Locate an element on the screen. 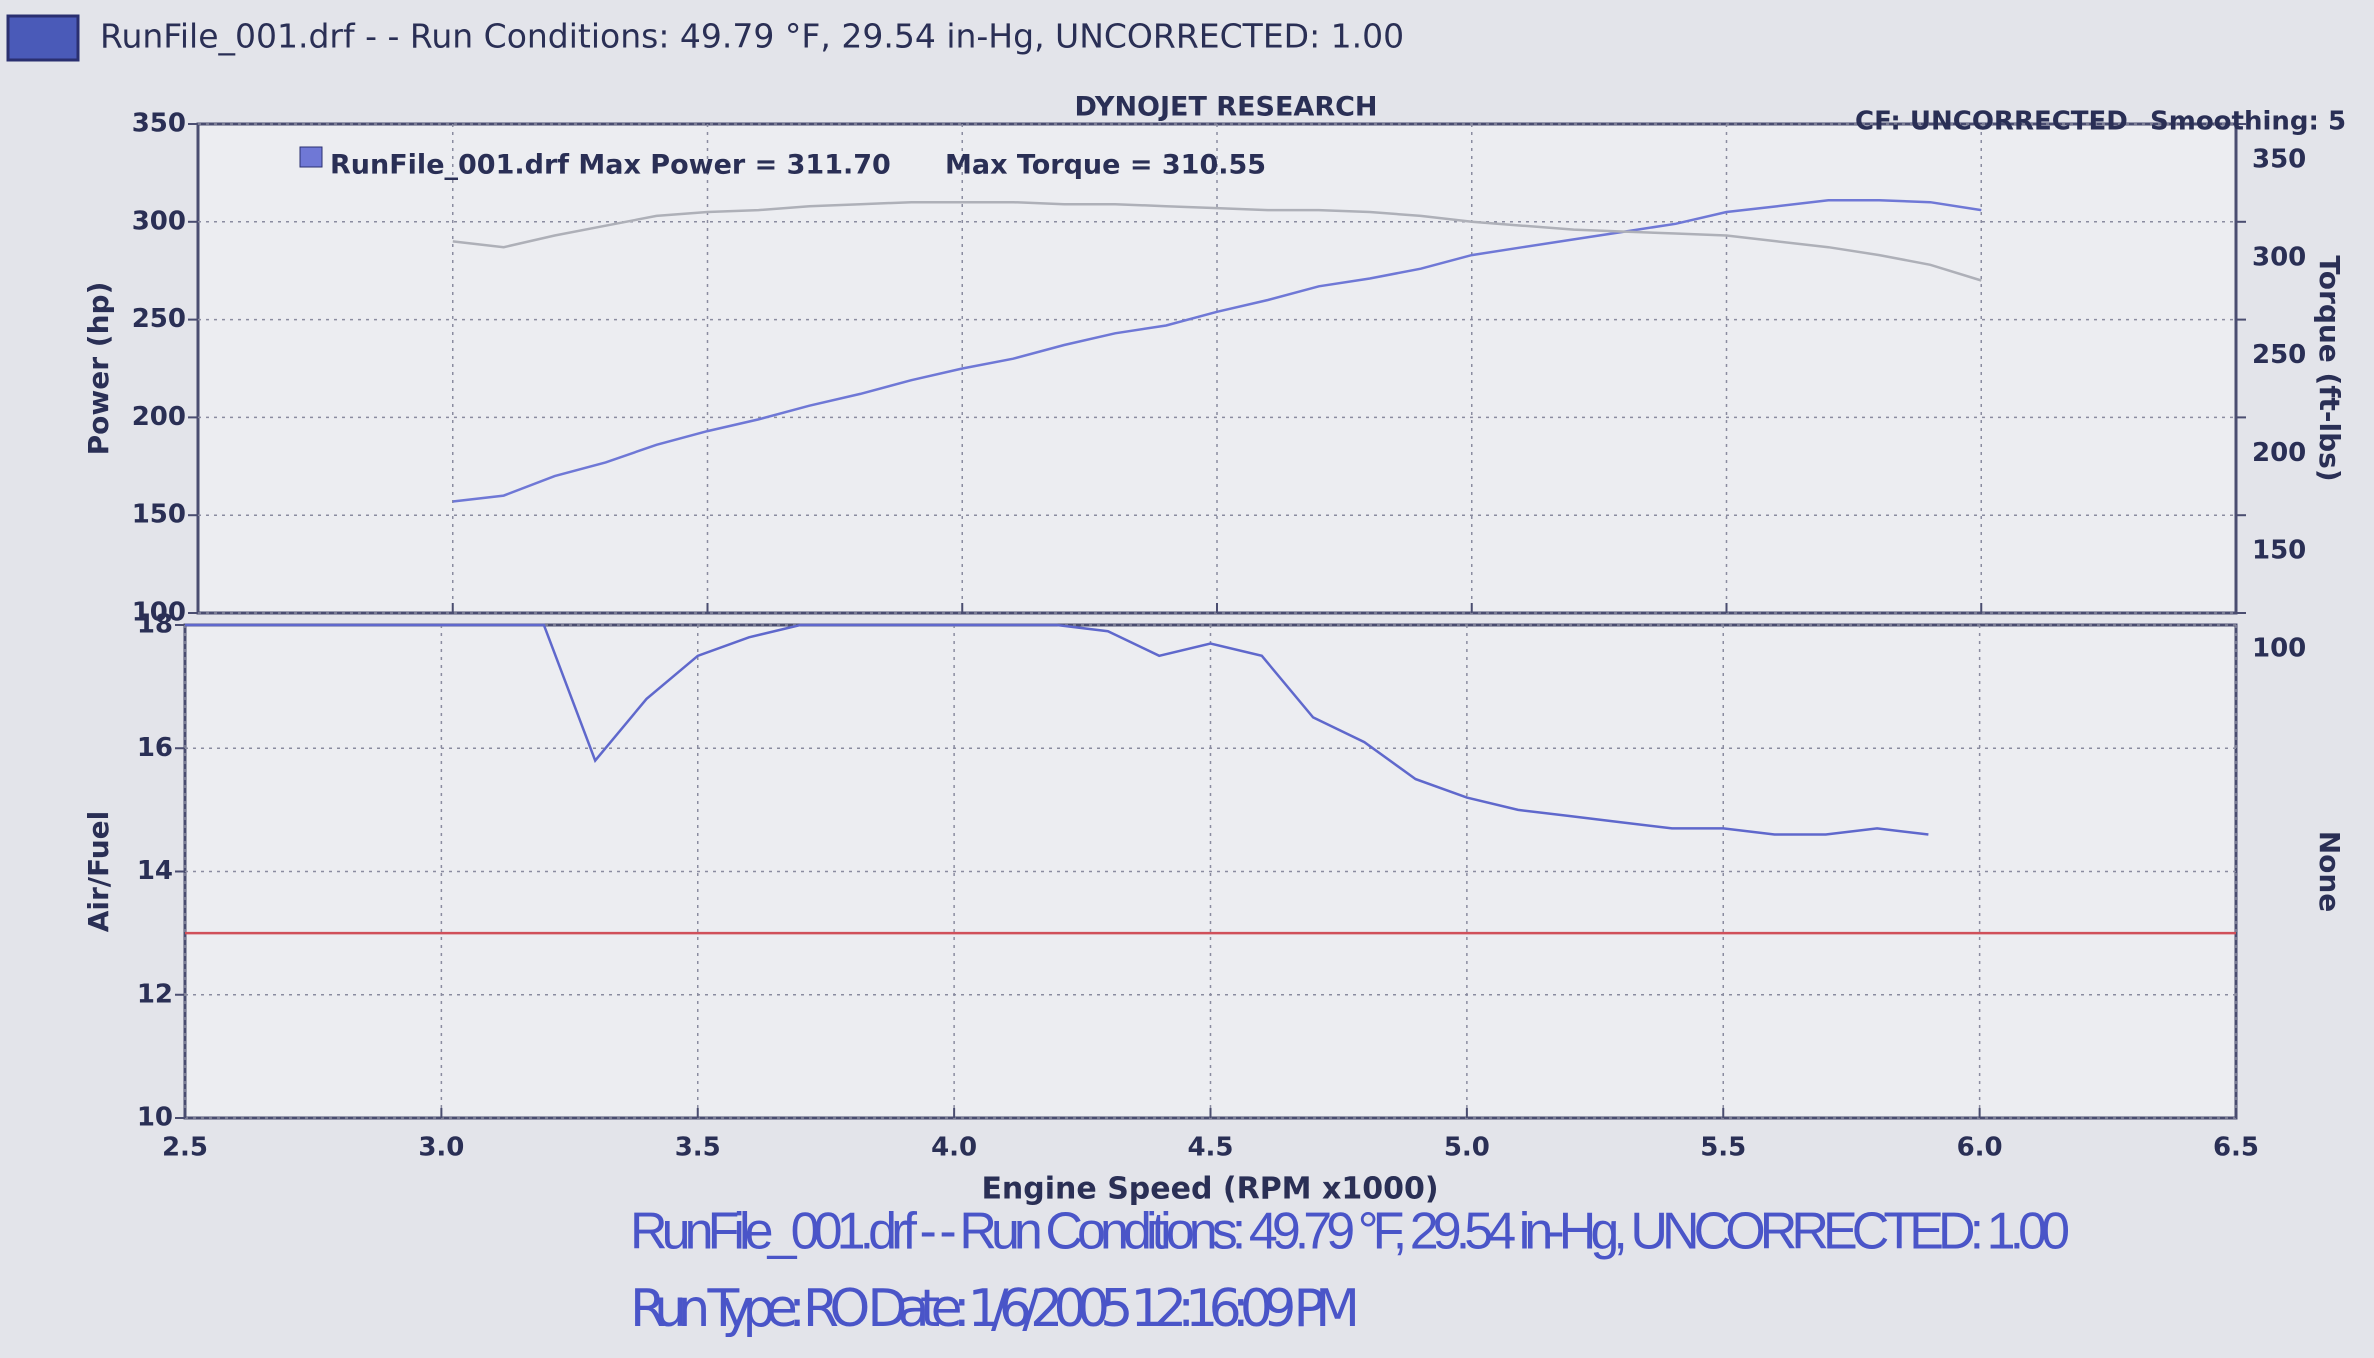  y-tick-label: 16 is located at coordinates (155, 748).